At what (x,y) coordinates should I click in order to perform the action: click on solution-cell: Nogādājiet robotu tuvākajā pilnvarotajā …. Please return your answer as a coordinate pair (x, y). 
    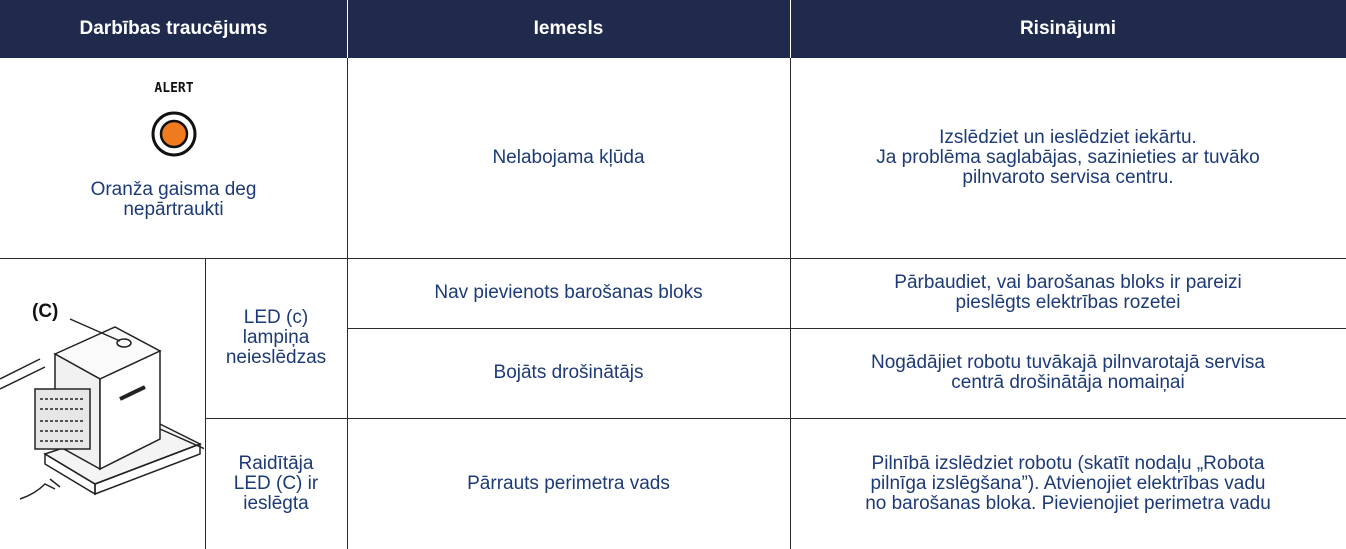
    Looking at the image, I should click on (1068, 372).